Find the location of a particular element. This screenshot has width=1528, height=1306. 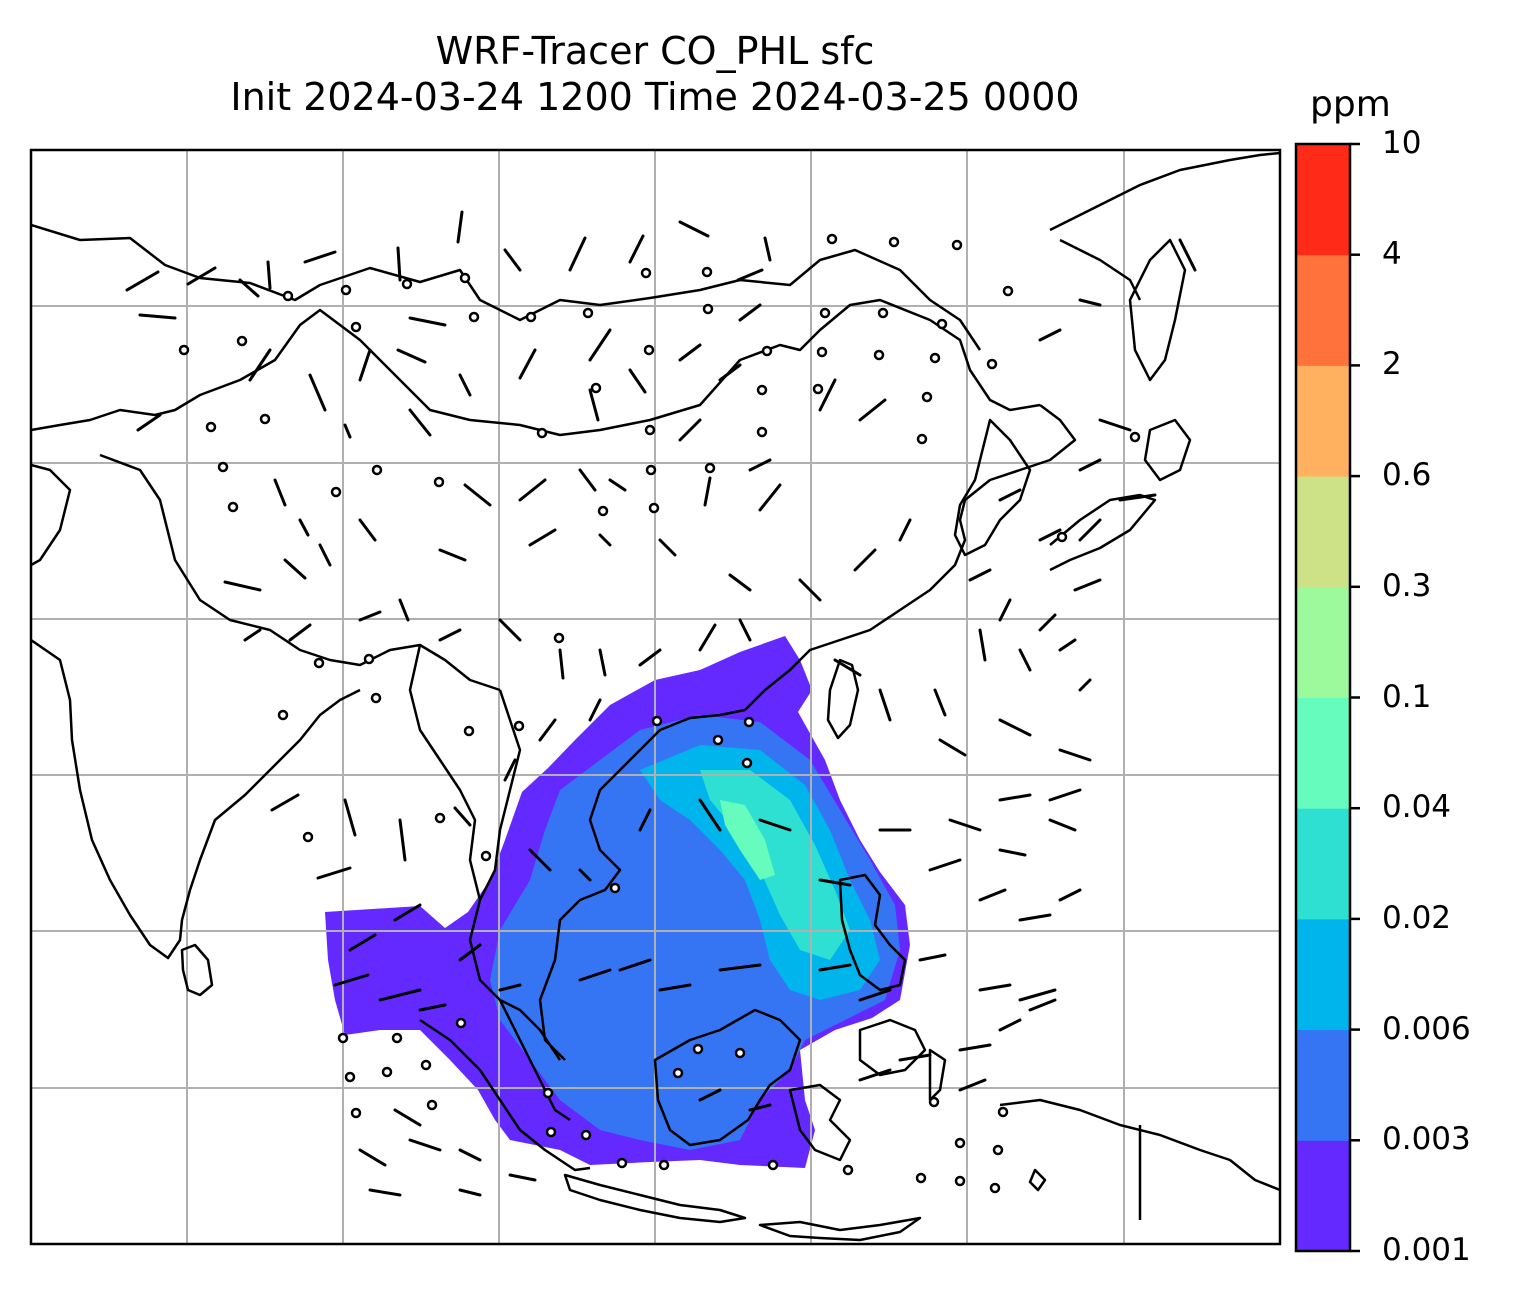

colorbar-tick-label: 0.006 is located at coordinates (1426, 1028).